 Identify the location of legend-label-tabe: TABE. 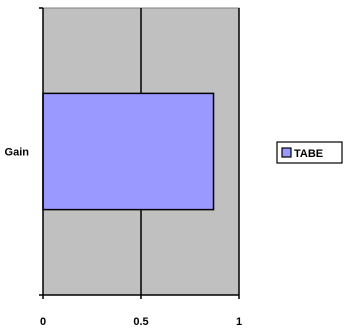
(308, 154).